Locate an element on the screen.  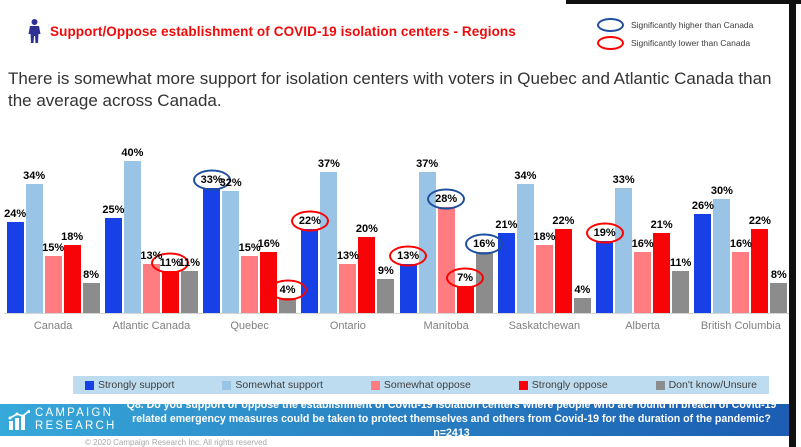
bar-cell: 4% is located at coordinates (582, 298).